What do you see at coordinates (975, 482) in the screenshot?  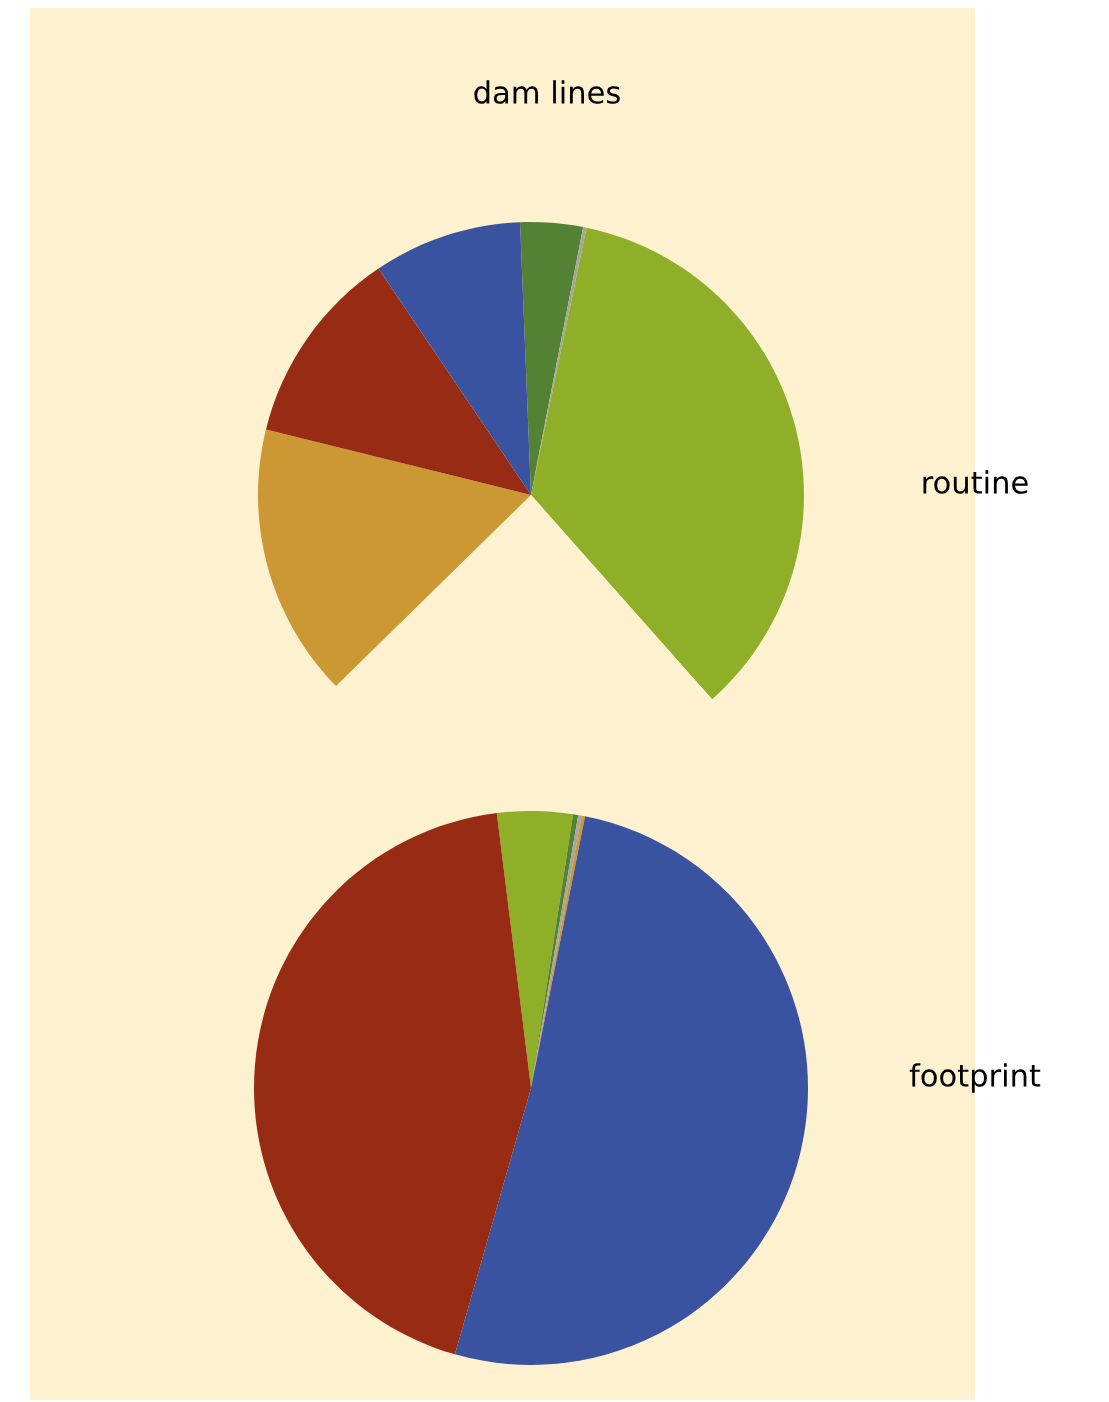 I see `text: routine` at bounding box center [975, 482].